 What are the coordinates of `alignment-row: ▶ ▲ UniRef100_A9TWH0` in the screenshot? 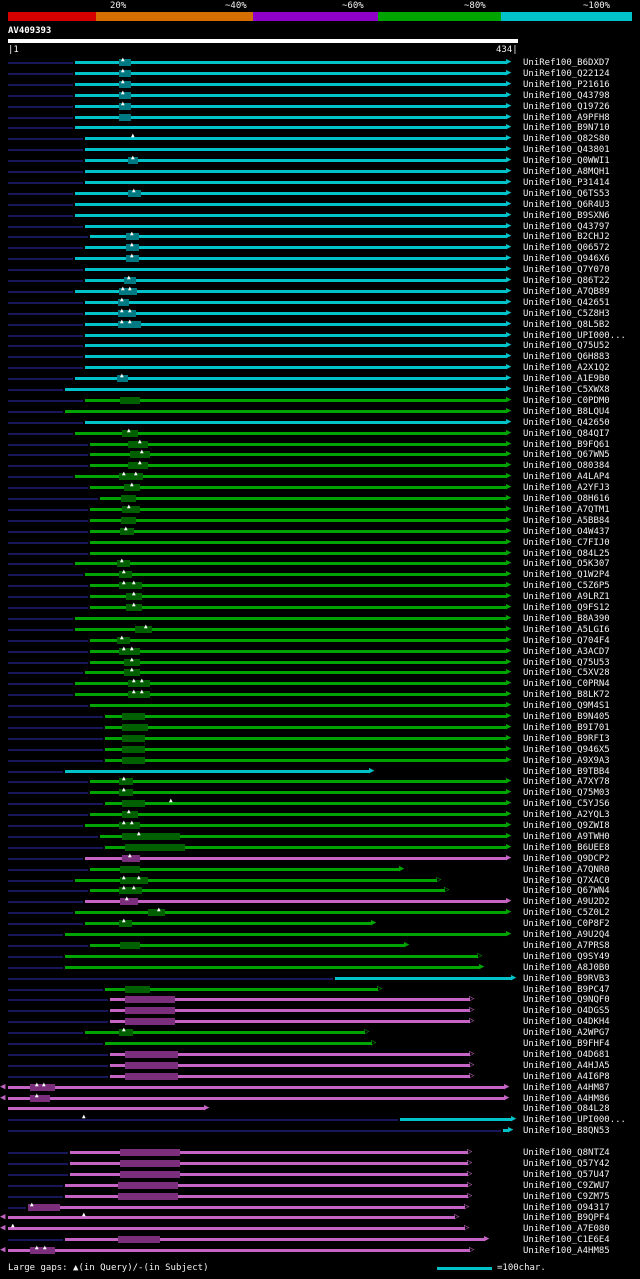 It's located at (320, 836).